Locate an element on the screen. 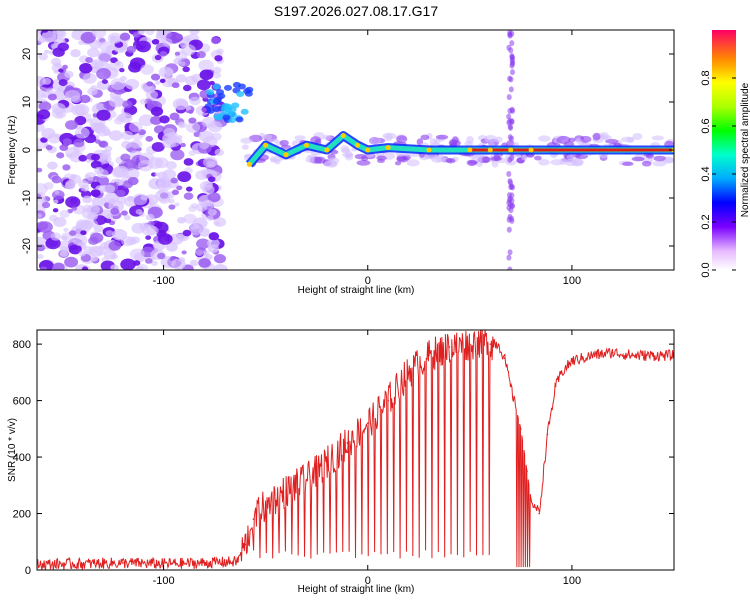 The height and width of the screenshot is (600, 750). snr-xtick-label: 100 is located at coordinates (572, 581).